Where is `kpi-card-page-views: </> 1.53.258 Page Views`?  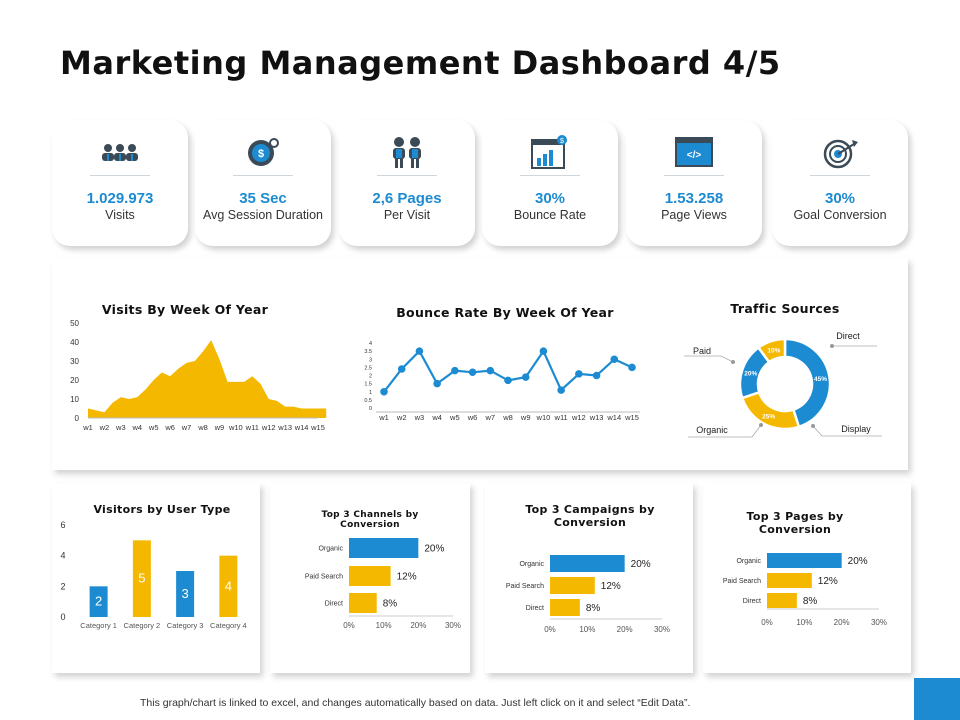 kpi-card-page-views: </> 1.53.258 Page Views is located at coordinates (694, 183).